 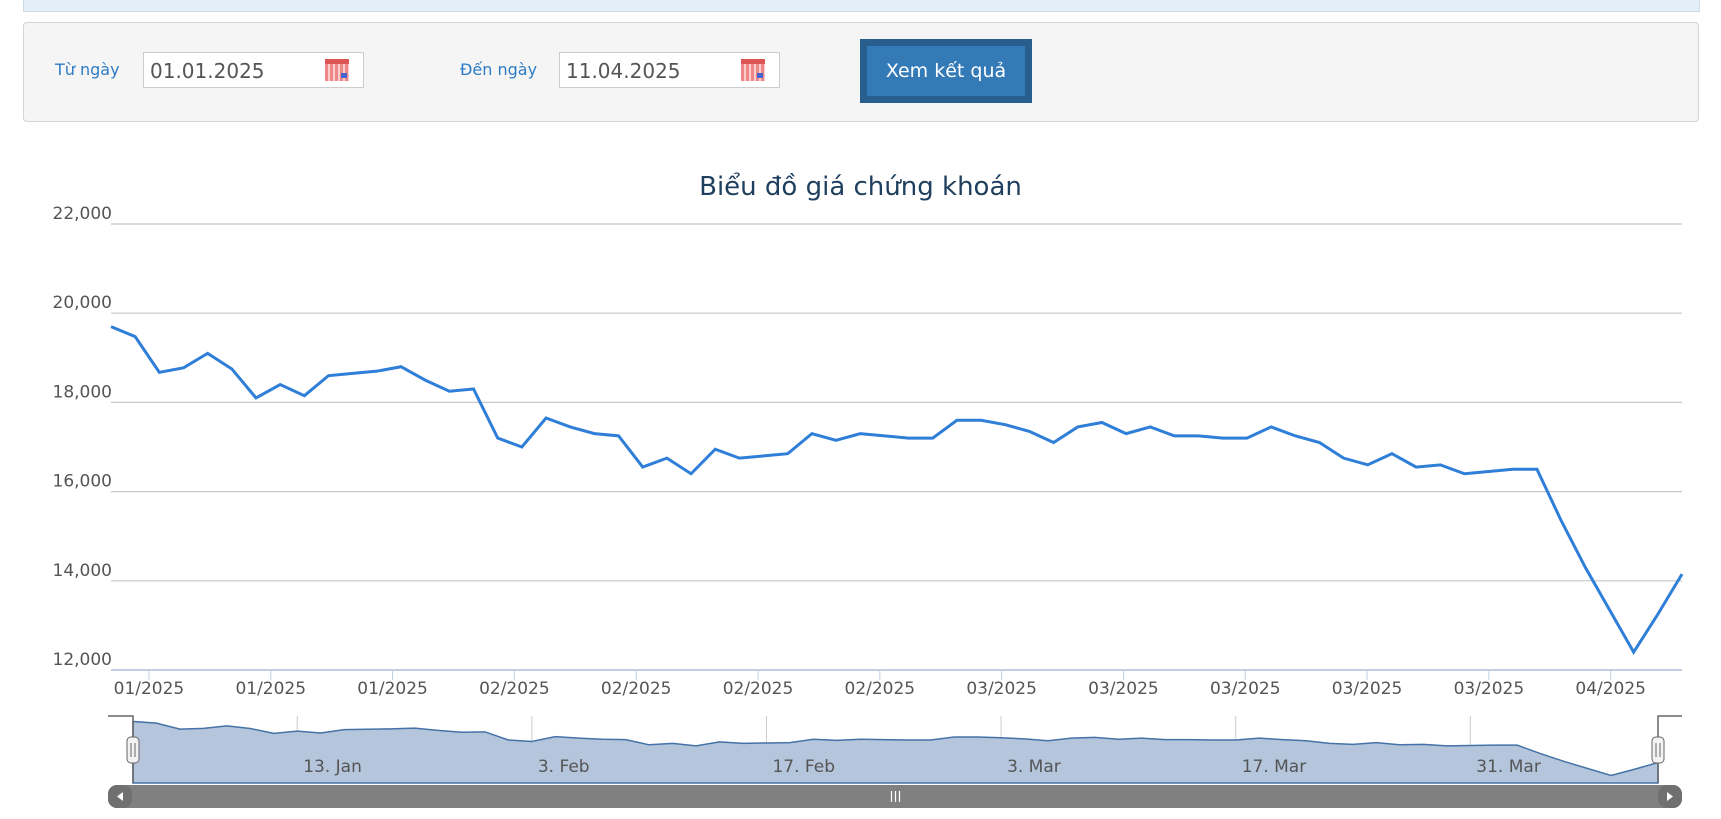 I want to click on to-date-input: 11.04.2025, so click(x=669, y=70).